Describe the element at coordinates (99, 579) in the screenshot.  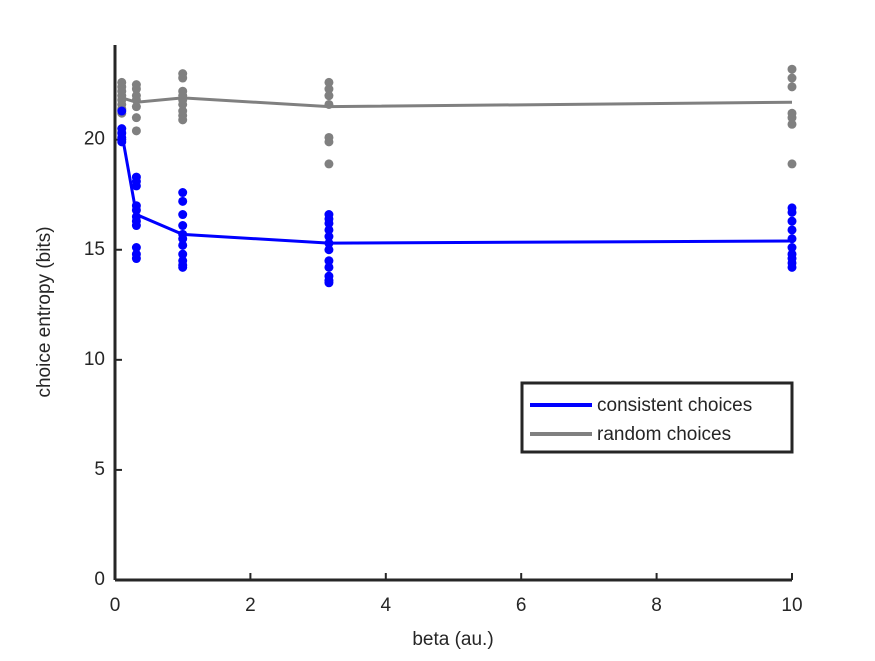
I see `y-tick-label: 0` at that location.